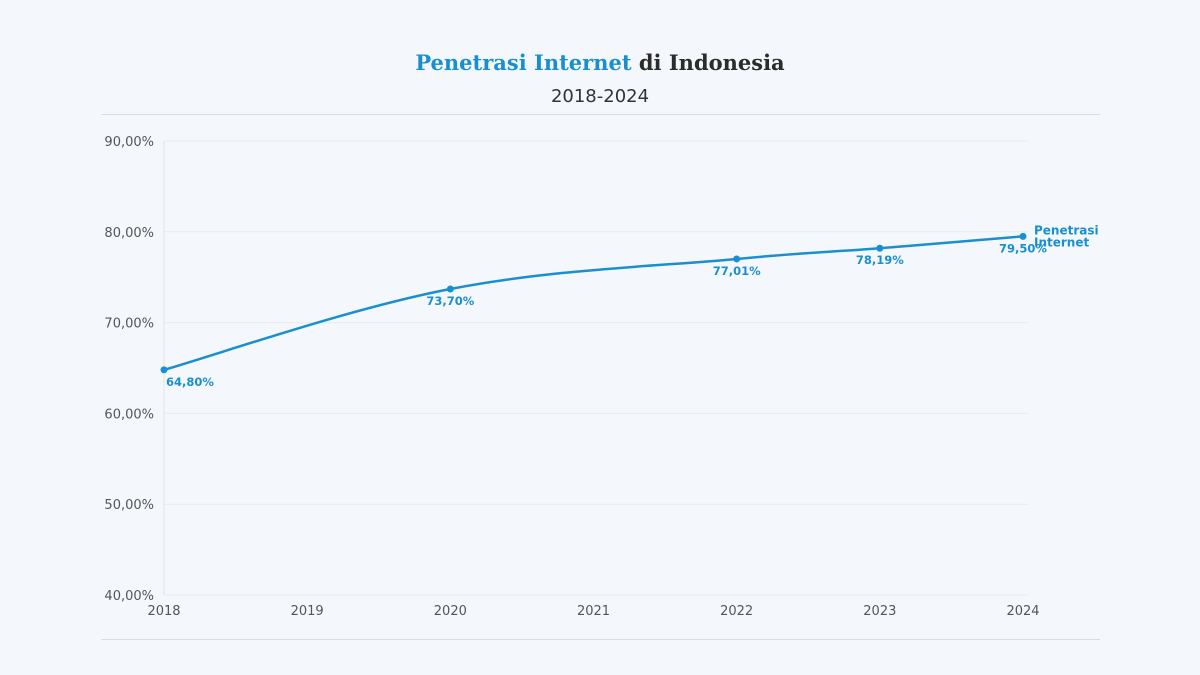  I want to click on x-tick-label: 2022, so click(736, 611).